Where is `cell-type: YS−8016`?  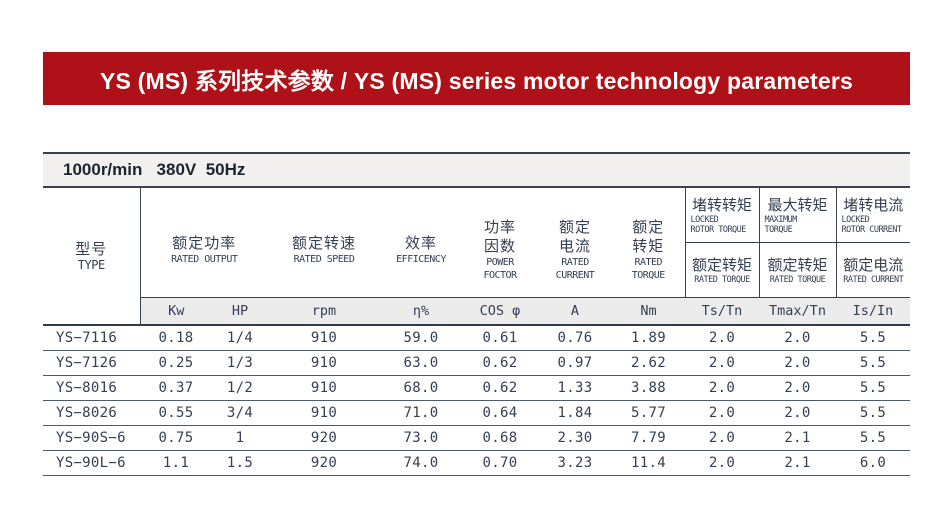
cell-type: YS−8016 is located at coordinates (91, 388).